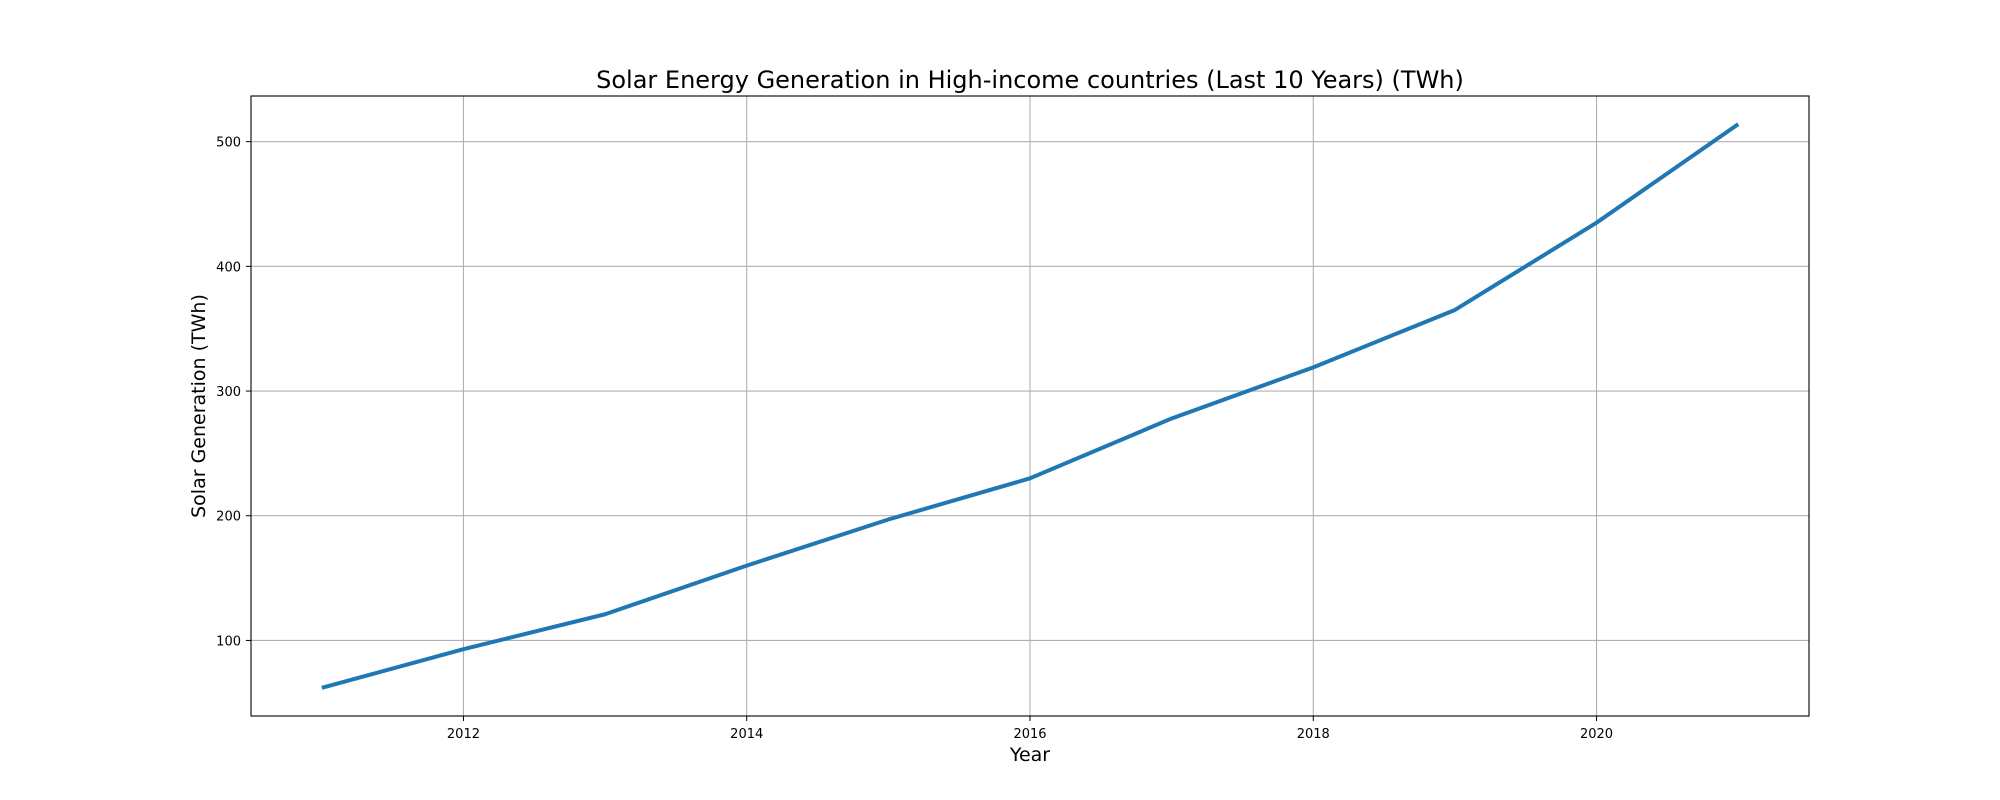  Describe the element at coordinates (463, 734) in the screenshot. I see `x-tick-label: 2012` at that location.